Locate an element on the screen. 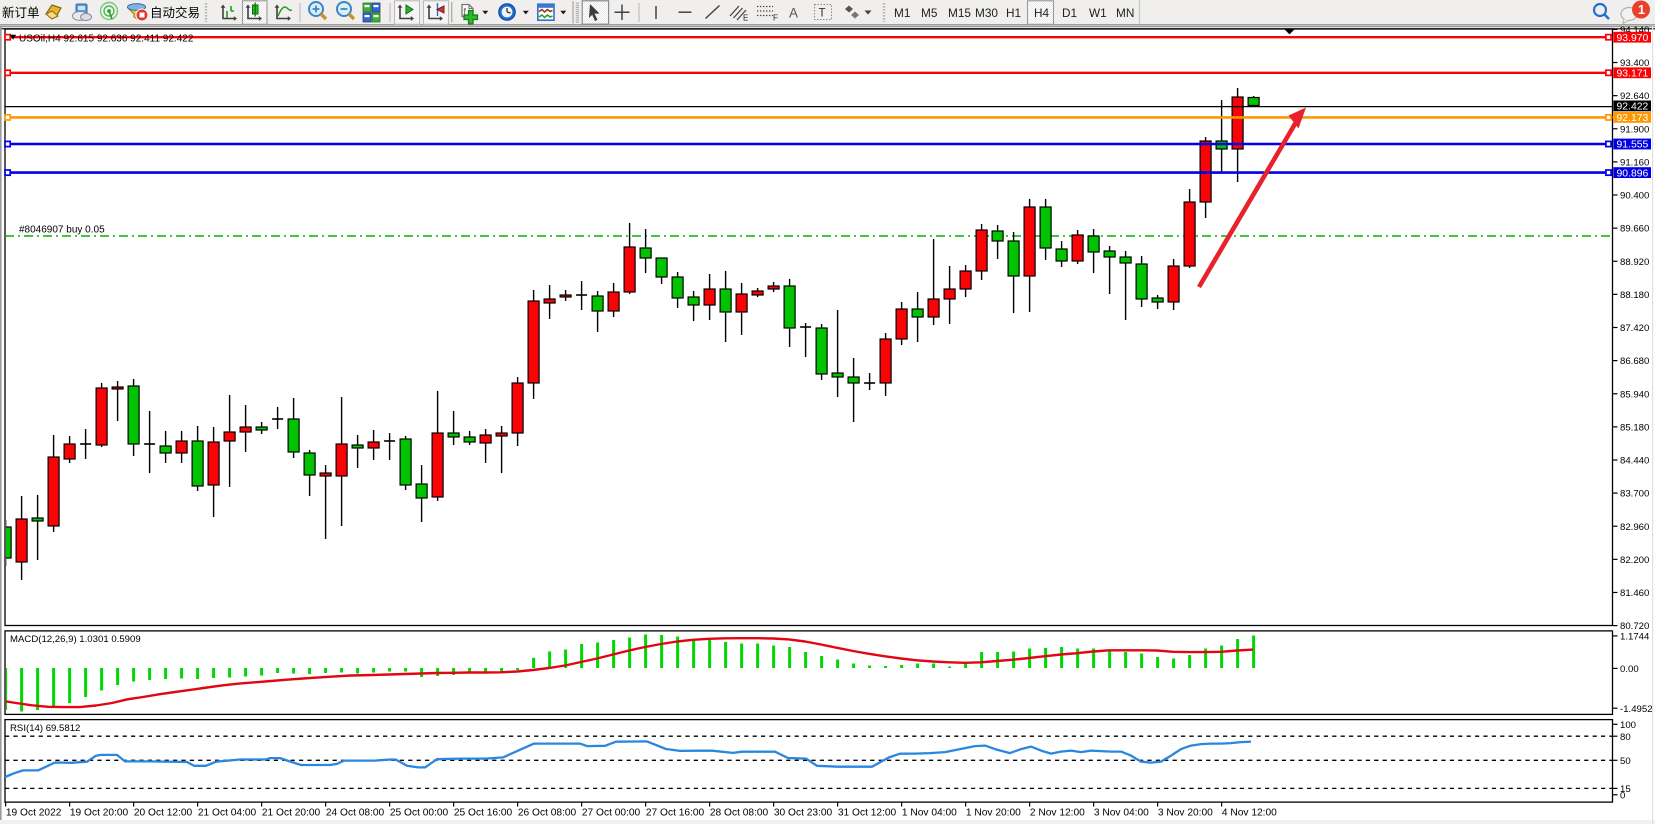 The height and width of the screenshot is (829, 1655). svg-text: 24 Oct 08:00 is located at coordinates (355, 813).